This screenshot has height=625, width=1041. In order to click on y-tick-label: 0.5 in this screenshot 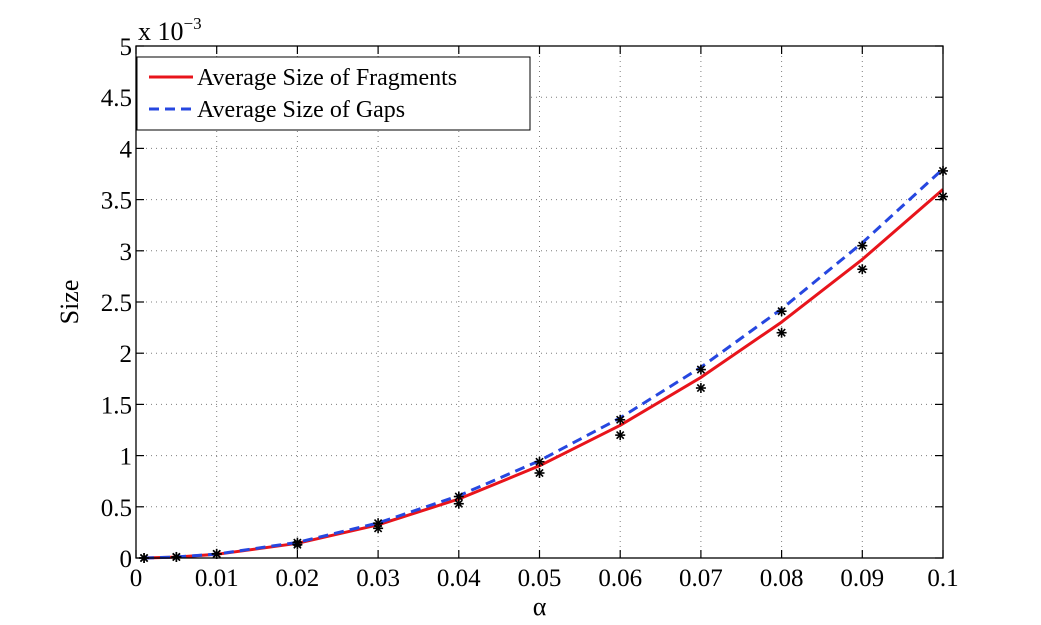, I will do `click(116, 508)`.